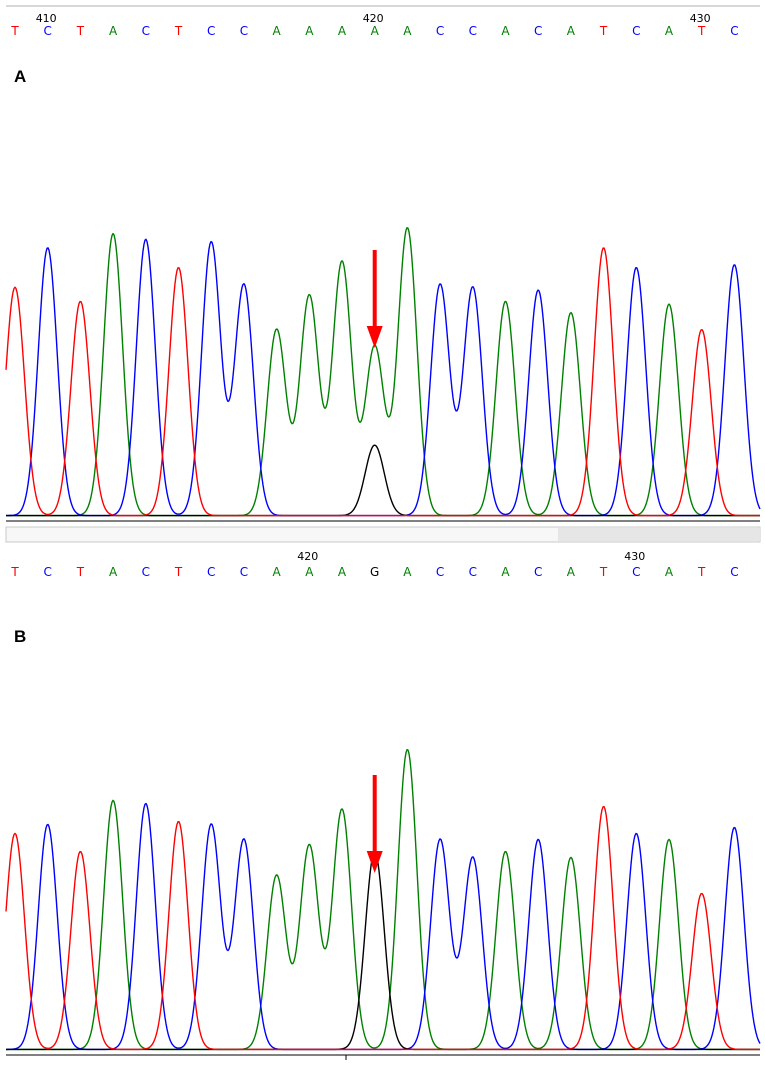  Describe the element at coordinates (309, 31) in the screenshot. I see `base-call-a-9: A` at that location.